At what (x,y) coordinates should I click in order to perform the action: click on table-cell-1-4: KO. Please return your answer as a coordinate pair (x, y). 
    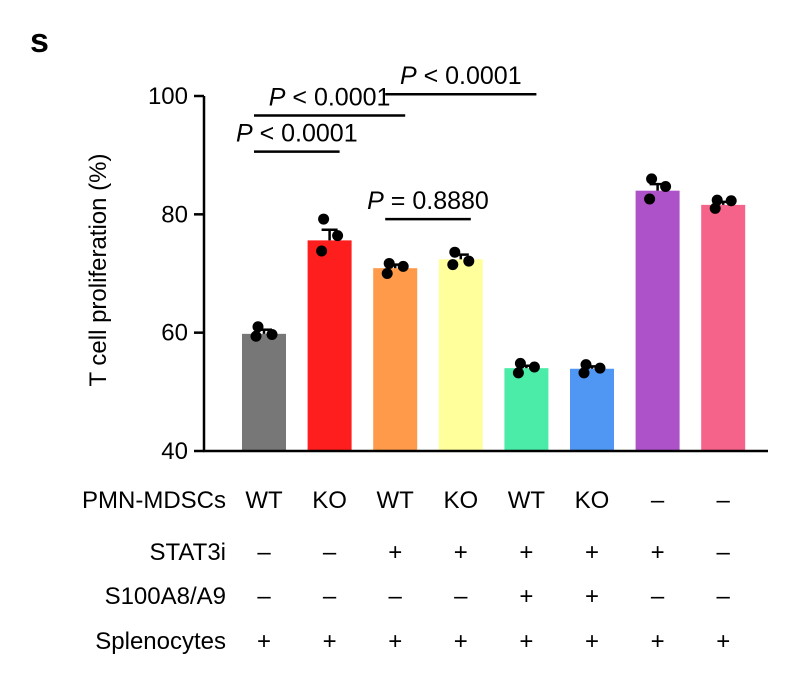
    Looking at the image, I should click on (460, 500).